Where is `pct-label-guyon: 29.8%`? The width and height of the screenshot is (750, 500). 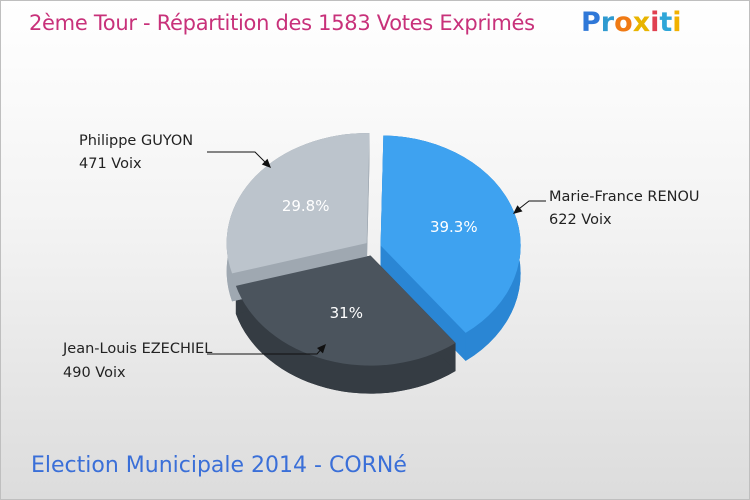
pct-label-guyon: 29.8% is located at coordinates (305, 206).